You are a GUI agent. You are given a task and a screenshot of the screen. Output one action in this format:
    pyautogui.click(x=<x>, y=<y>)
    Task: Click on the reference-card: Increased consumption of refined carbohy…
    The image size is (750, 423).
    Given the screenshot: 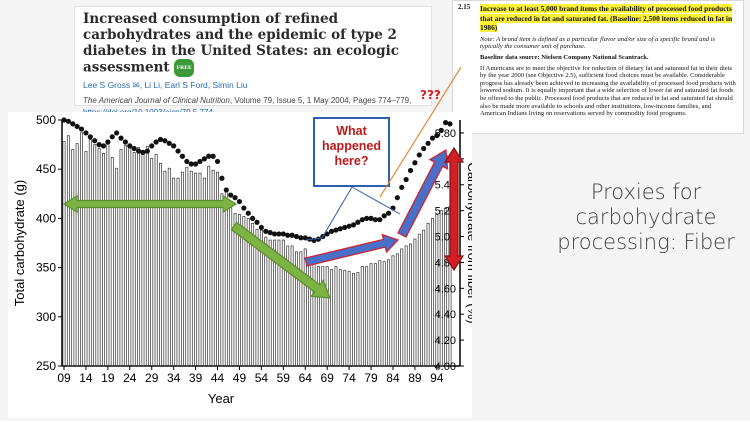 What is the action you would take?
    pyautogui.click(x=253, y=61)
    